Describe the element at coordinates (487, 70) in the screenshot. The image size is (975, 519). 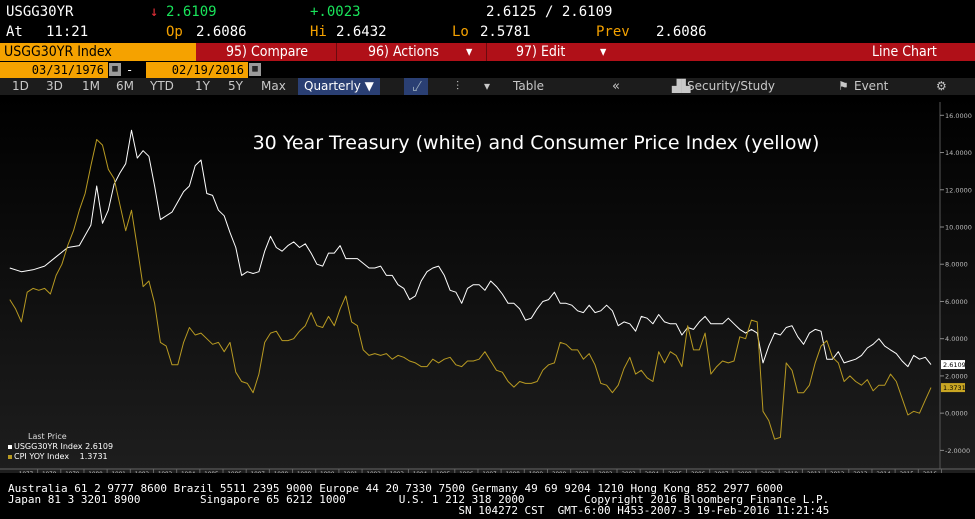
I see `date-range-bar: 03/31/1976 ▦ - 02/19/2016 ▦` at that location.